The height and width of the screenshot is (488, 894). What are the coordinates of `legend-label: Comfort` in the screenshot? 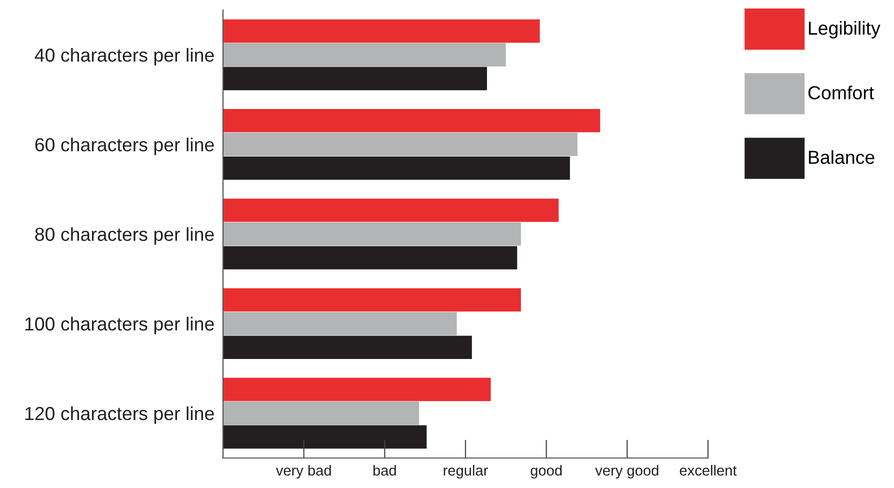 It's located at (841, 93).